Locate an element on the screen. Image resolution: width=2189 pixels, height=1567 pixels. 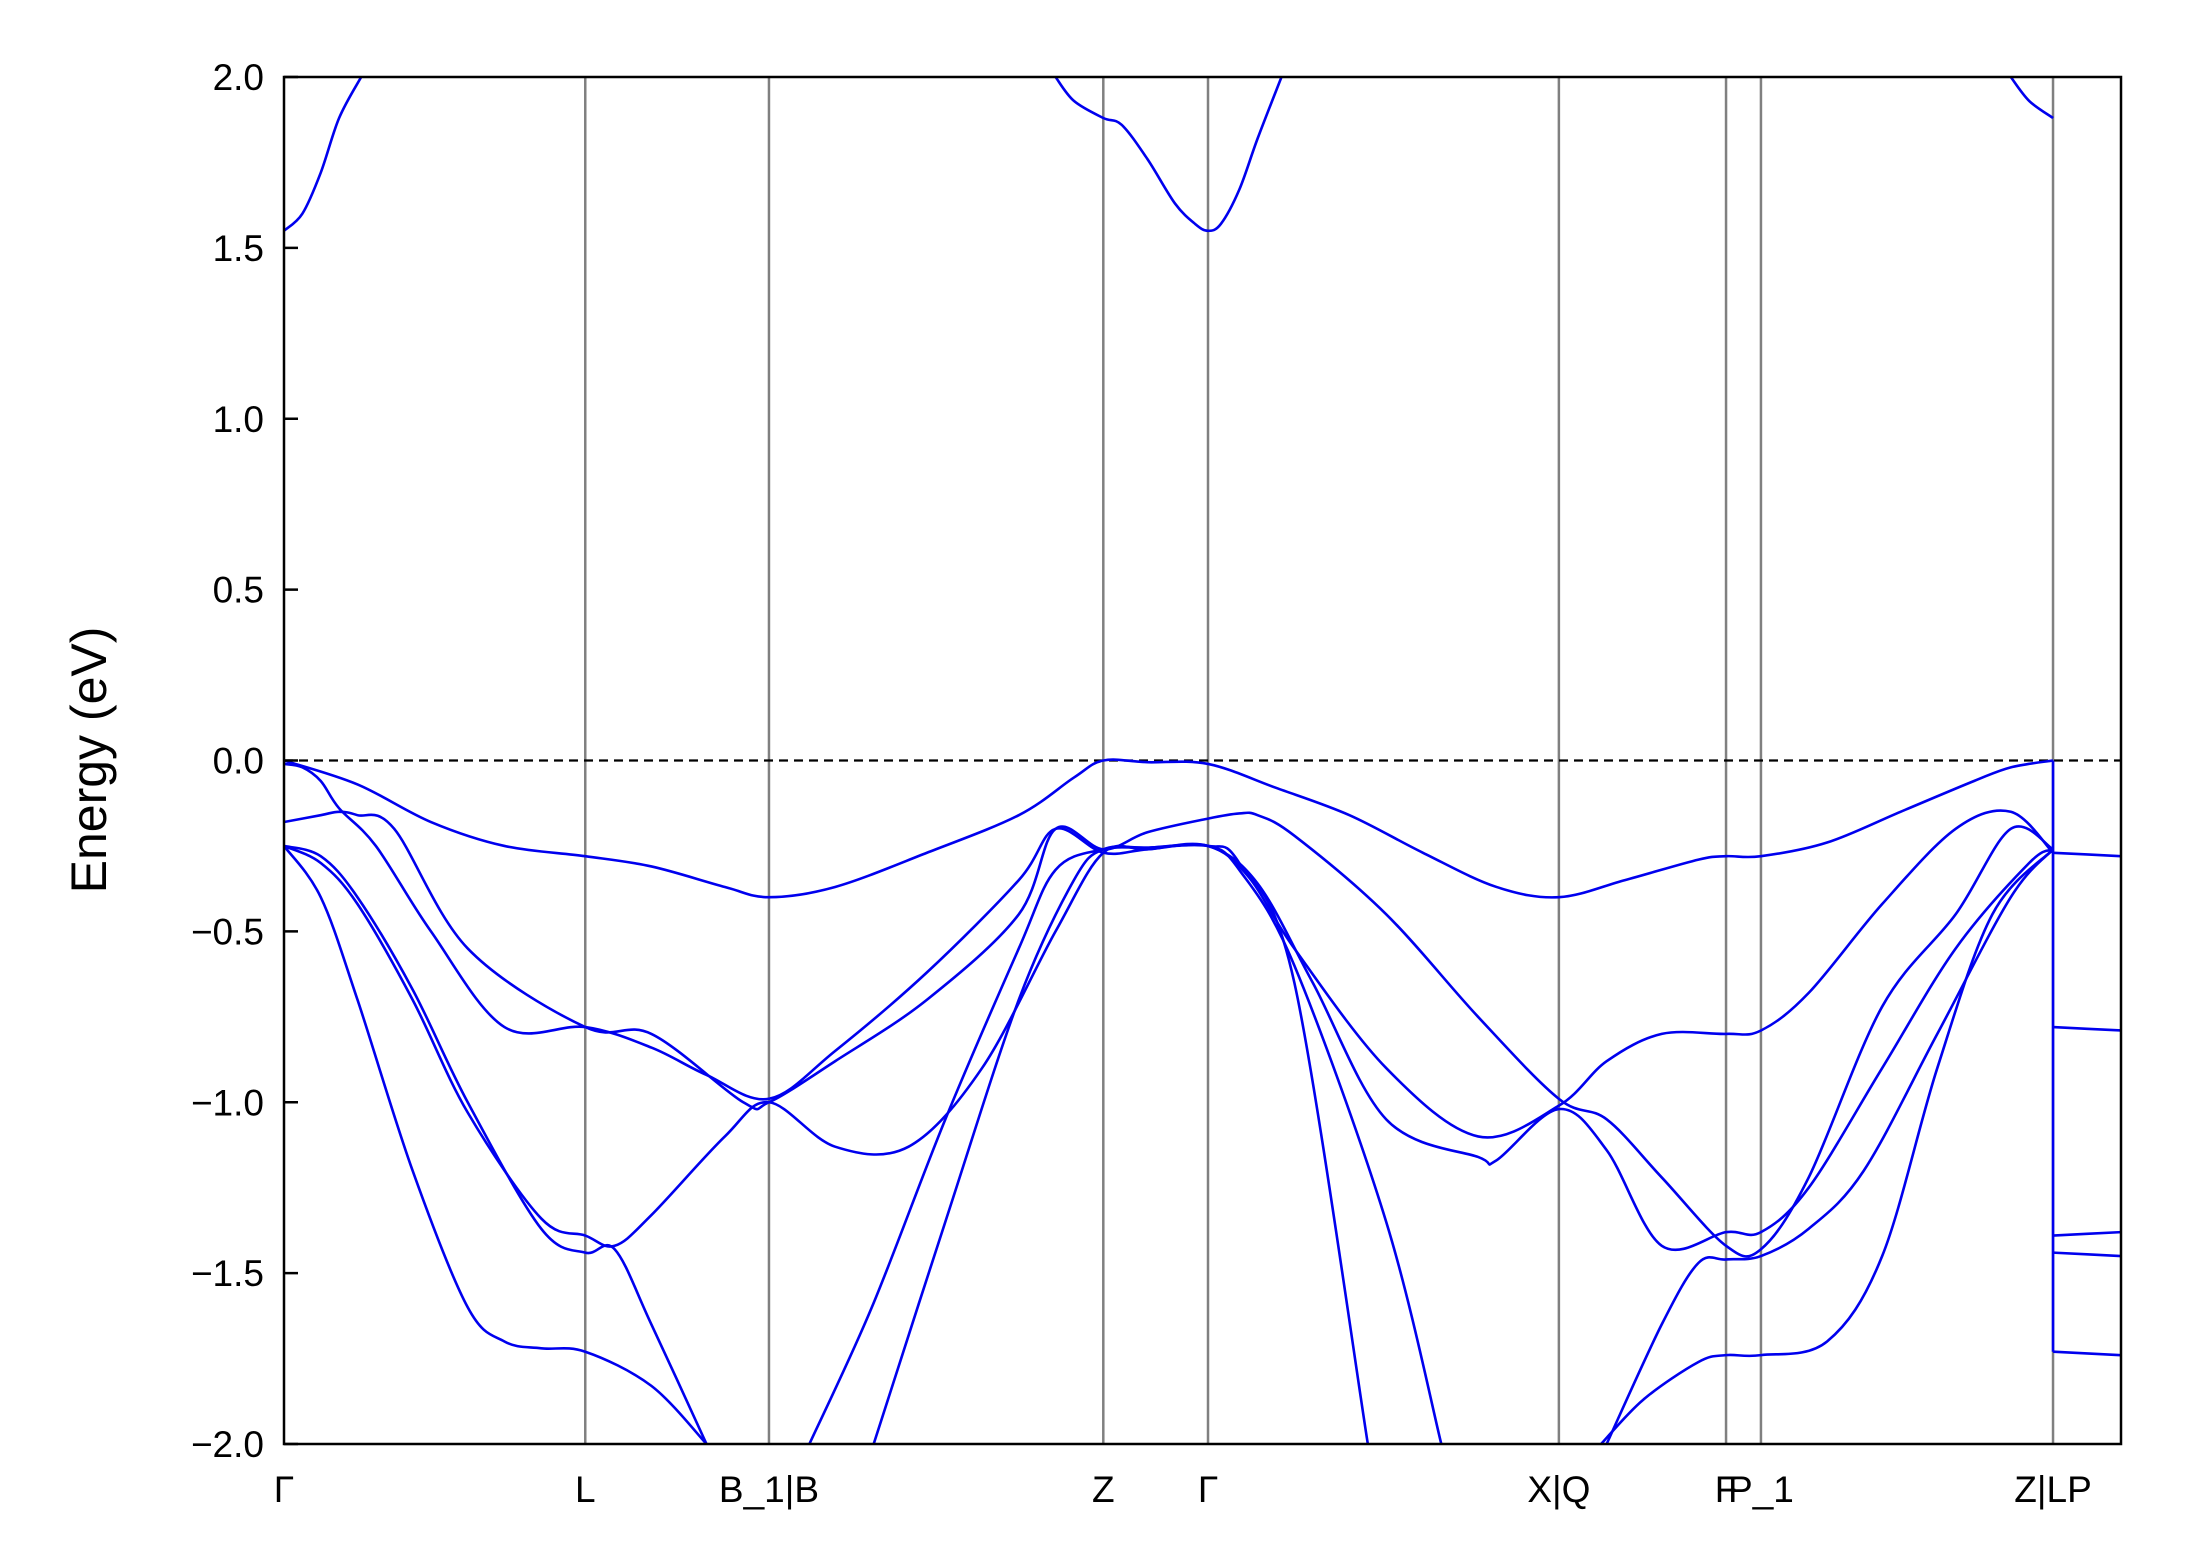
y-tick-label: −2.0 is located at coordinates (227, 1444).